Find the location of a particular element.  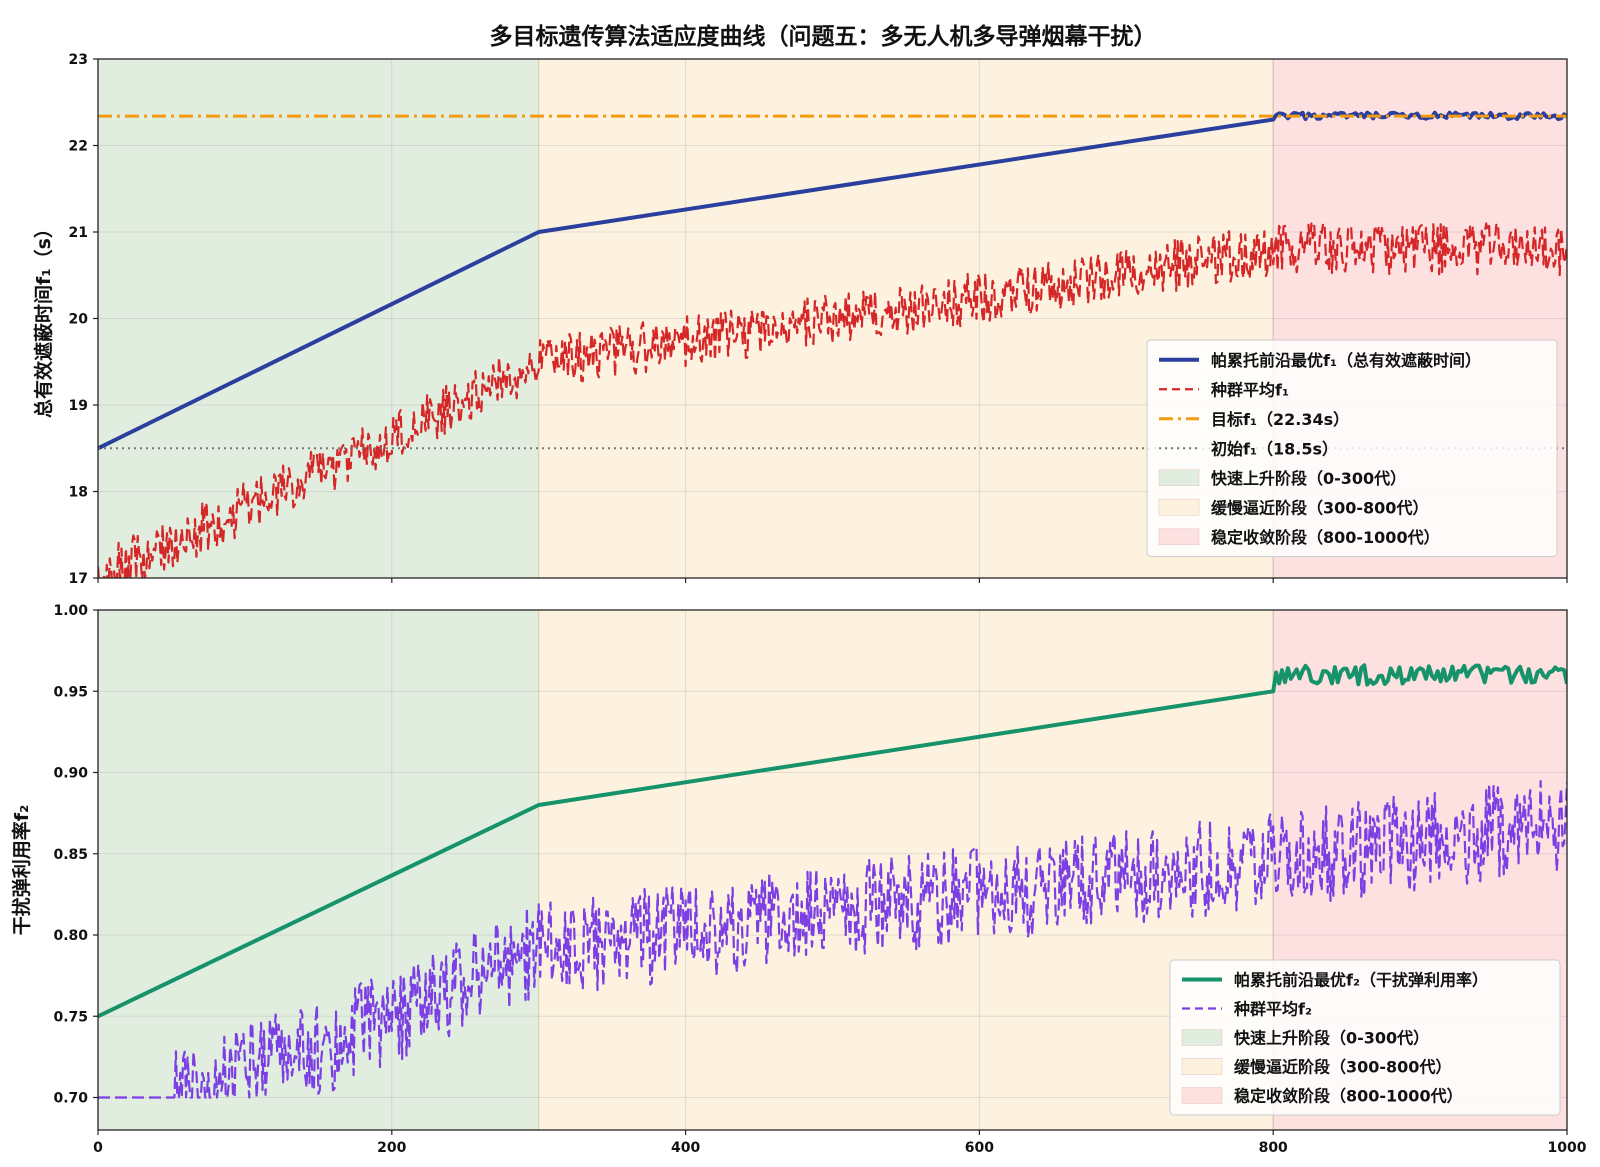

y-tick-label: 0.70 is located at coordinates (70, 1099).